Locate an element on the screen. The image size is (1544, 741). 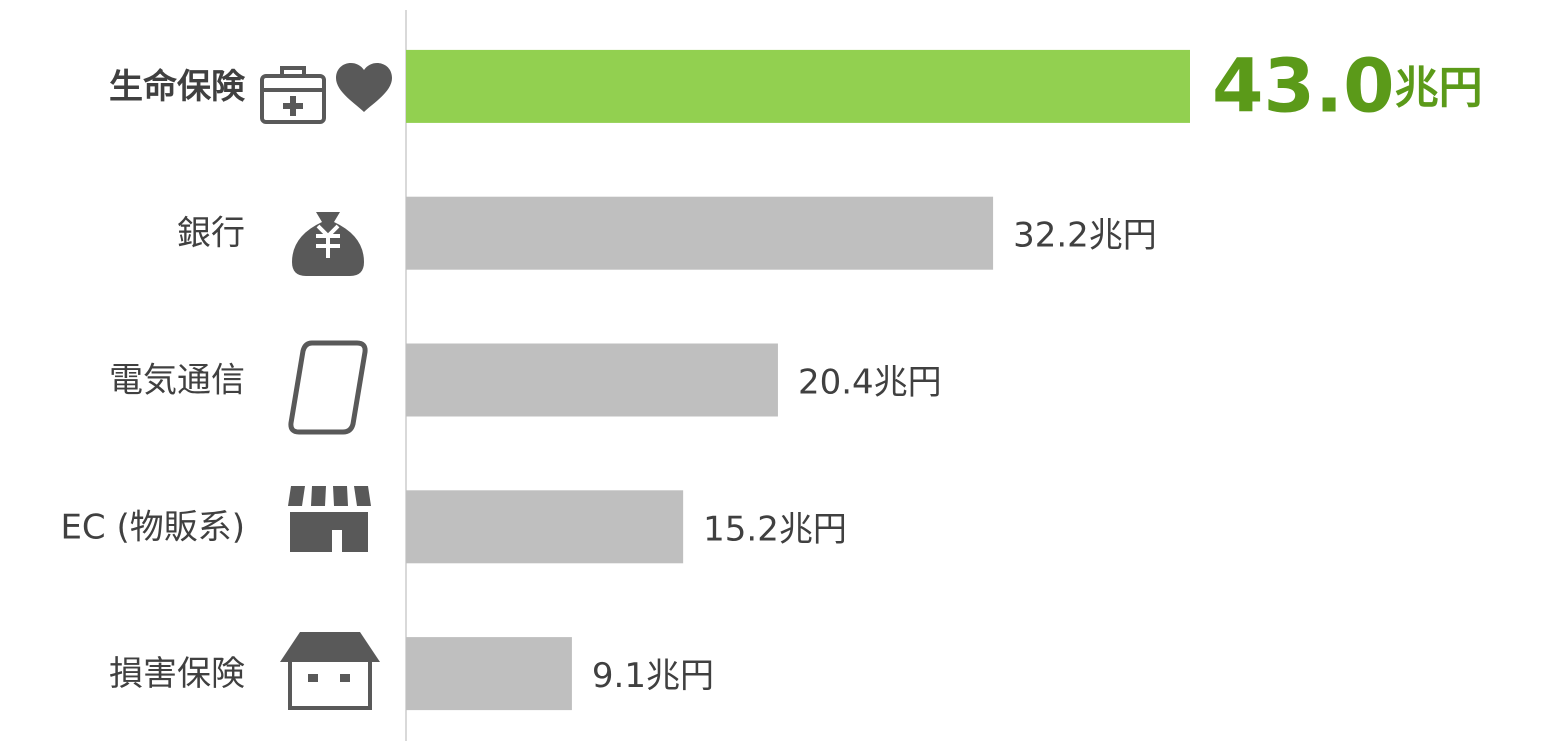
value-unit: 兆円 is located at coordinates (1439, 87).